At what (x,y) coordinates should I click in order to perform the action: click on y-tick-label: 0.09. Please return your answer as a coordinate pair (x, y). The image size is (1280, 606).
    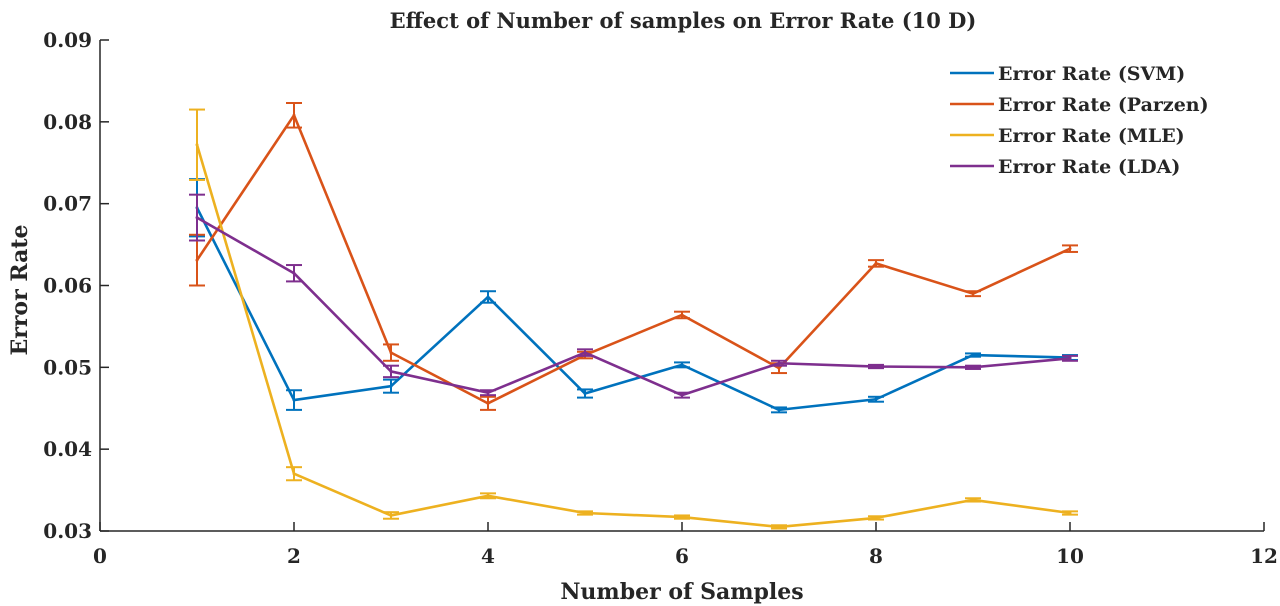
    Looking at the image, I should click on (67, 40).